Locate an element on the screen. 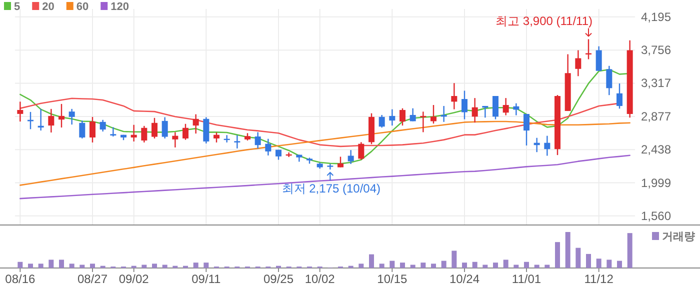 Image resolution: width=700 pixels, height=289 pixels. y-tick-label: 4,195 is located at coordinates (656, 17).